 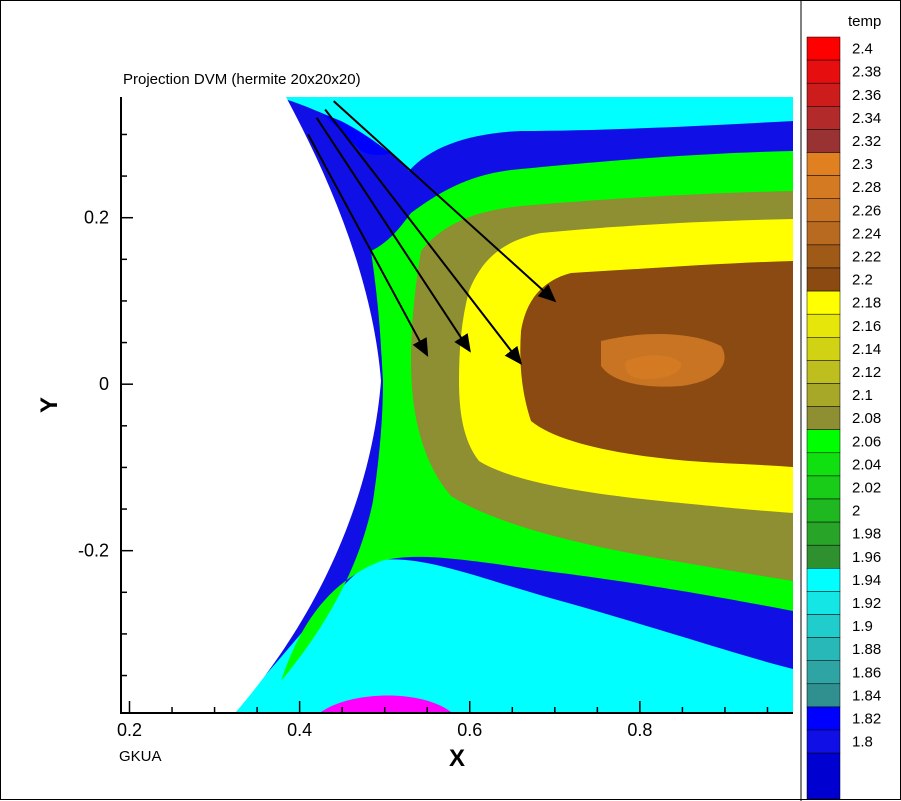 What do you see at coordinates (457, 758) in the screenshot?
I see `x-axis-title: X` at bounding box center [457, 758].